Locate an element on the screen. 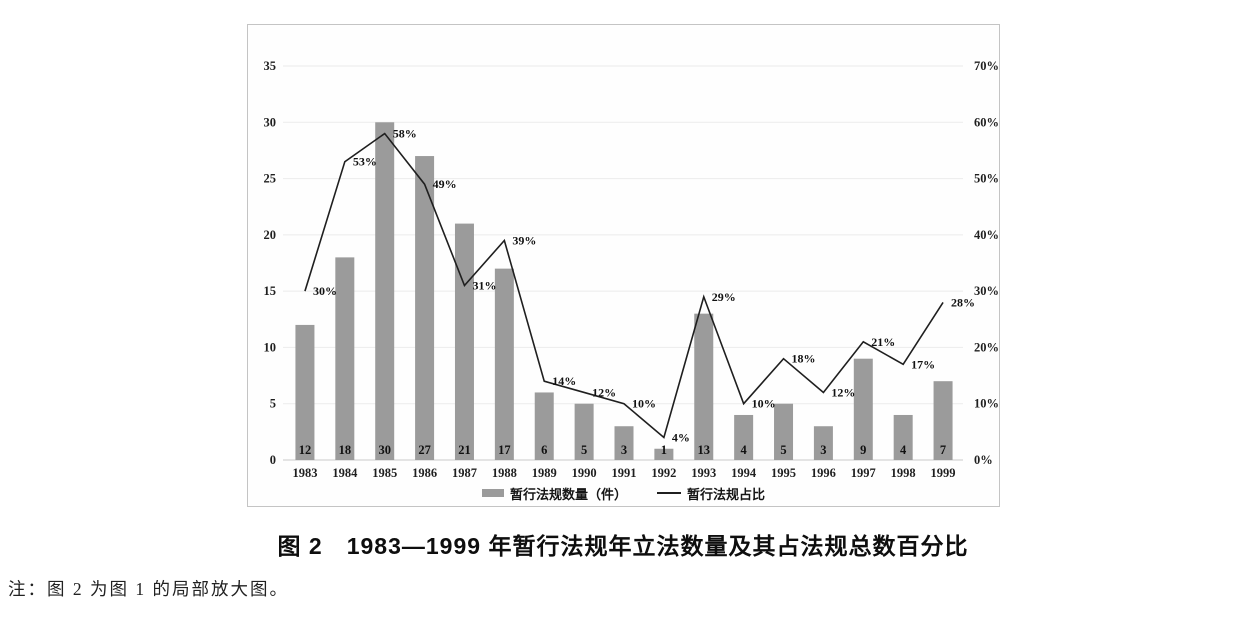 The image size is (1246, 620). x-tick-1996: 1996 is located at coordinates (823, 473).